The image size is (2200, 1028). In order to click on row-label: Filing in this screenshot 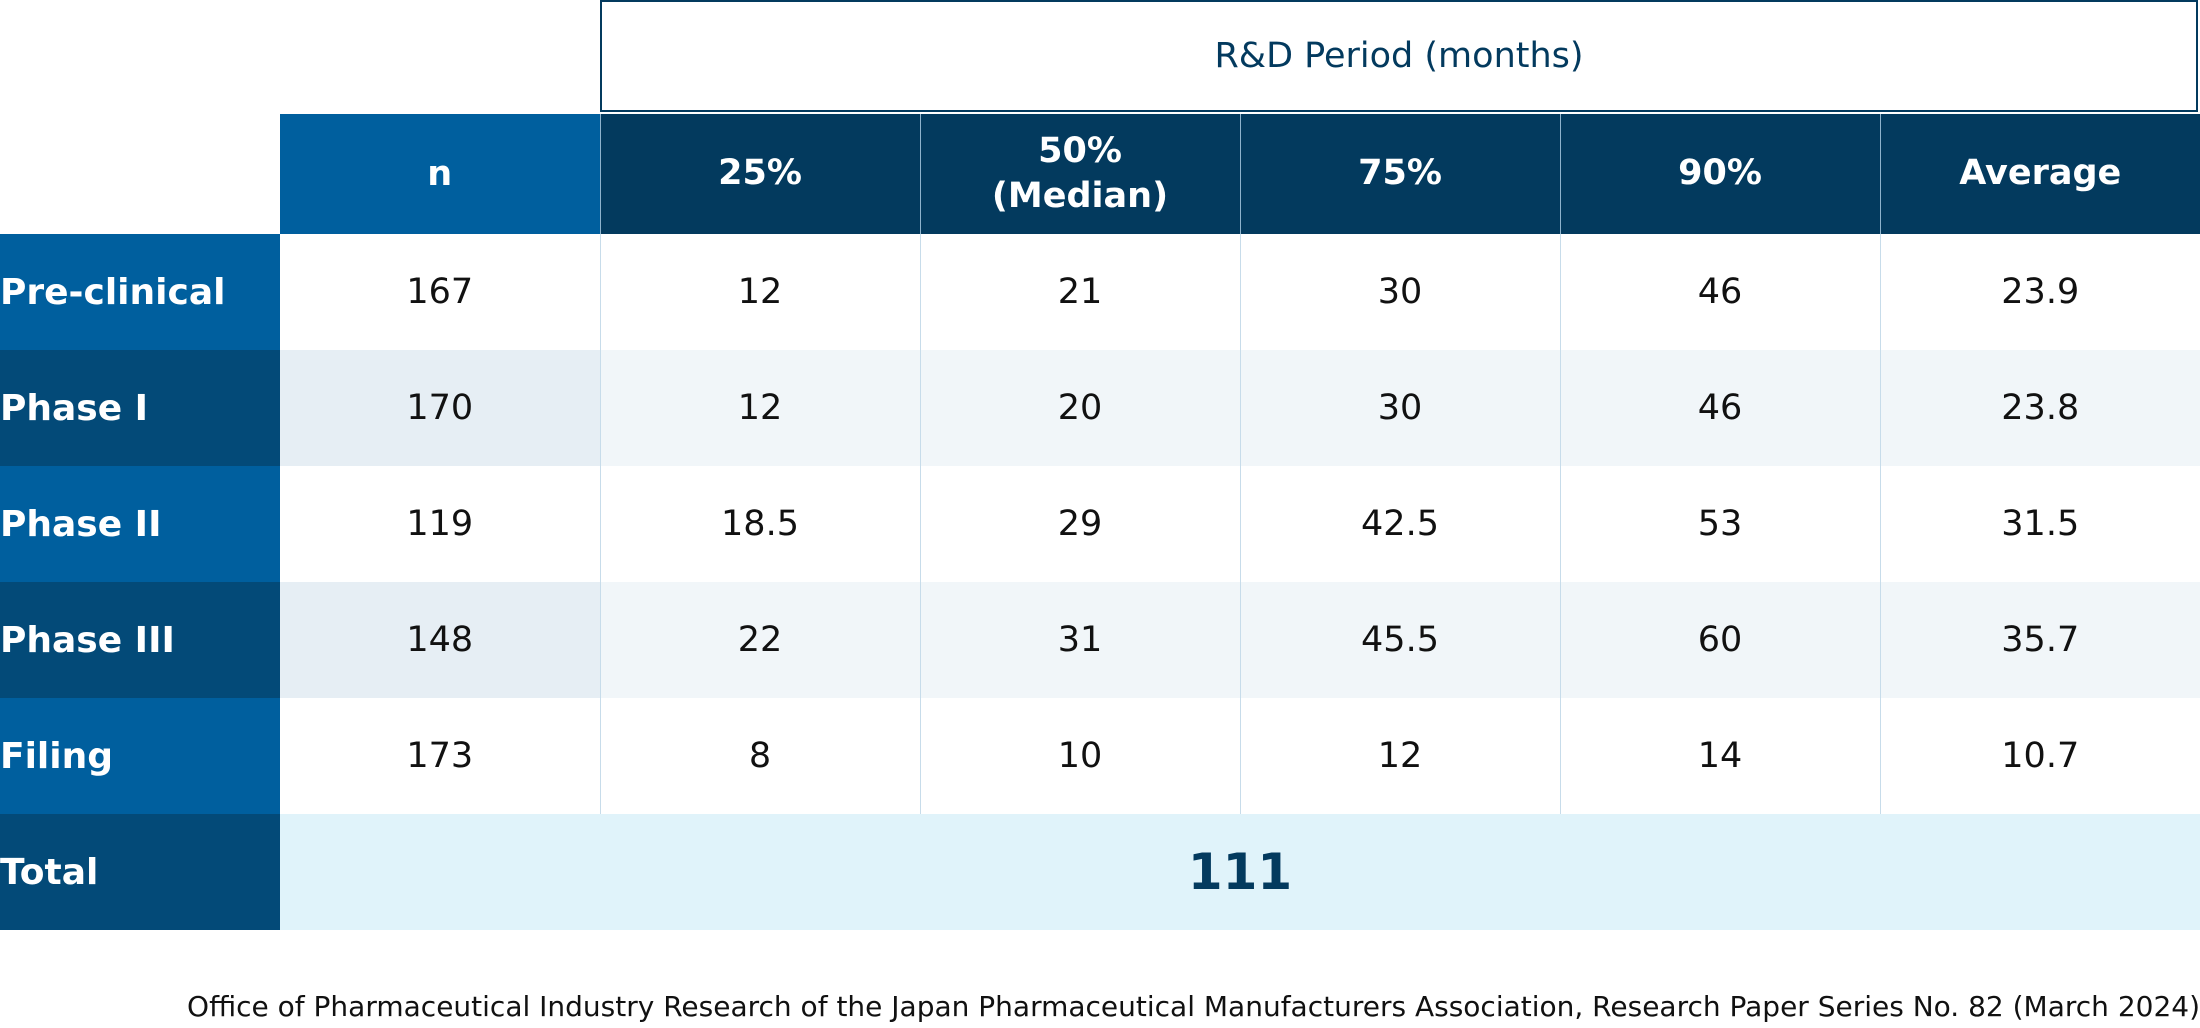, I will do `click(140, 756)`.